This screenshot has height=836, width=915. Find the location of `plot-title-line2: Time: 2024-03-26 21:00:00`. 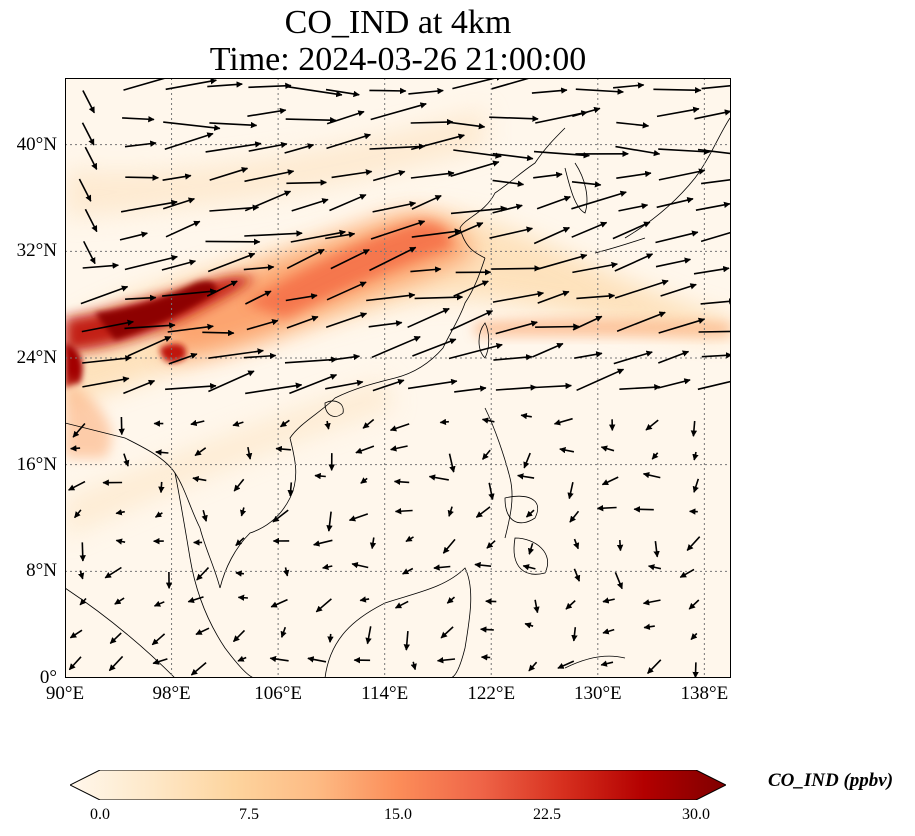

plot-title-line2: Time: 2024-03-26 21:00:00 is located at coordinates (398, 59).